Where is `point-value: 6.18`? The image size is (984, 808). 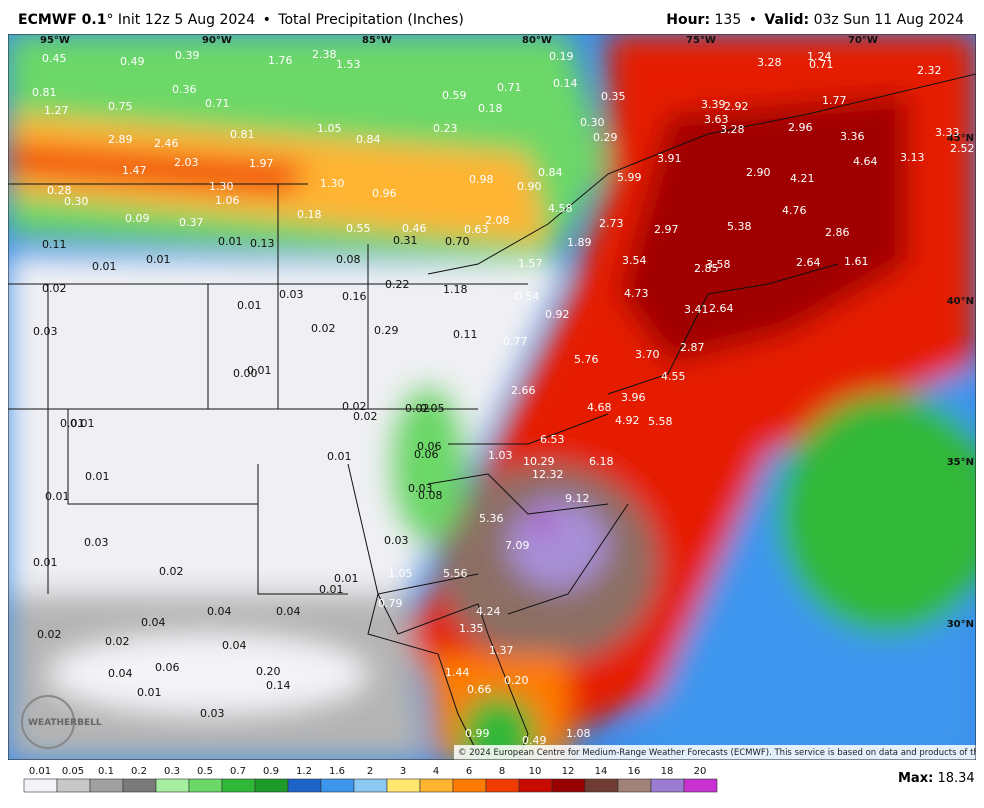
point-value: 6.18 is located at coordinates (601, 461).